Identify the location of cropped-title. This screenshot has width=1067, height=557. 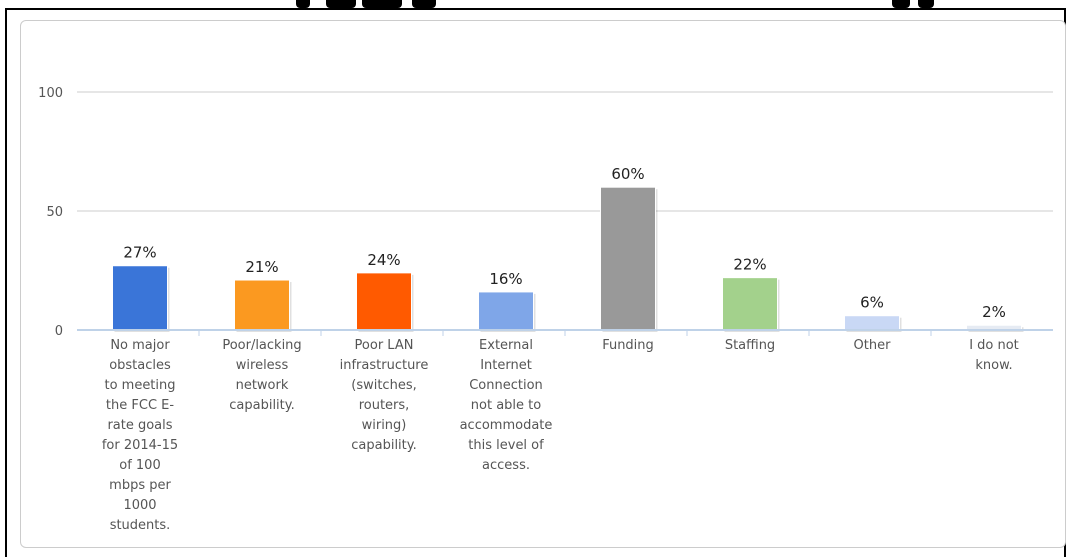
(533, 4).